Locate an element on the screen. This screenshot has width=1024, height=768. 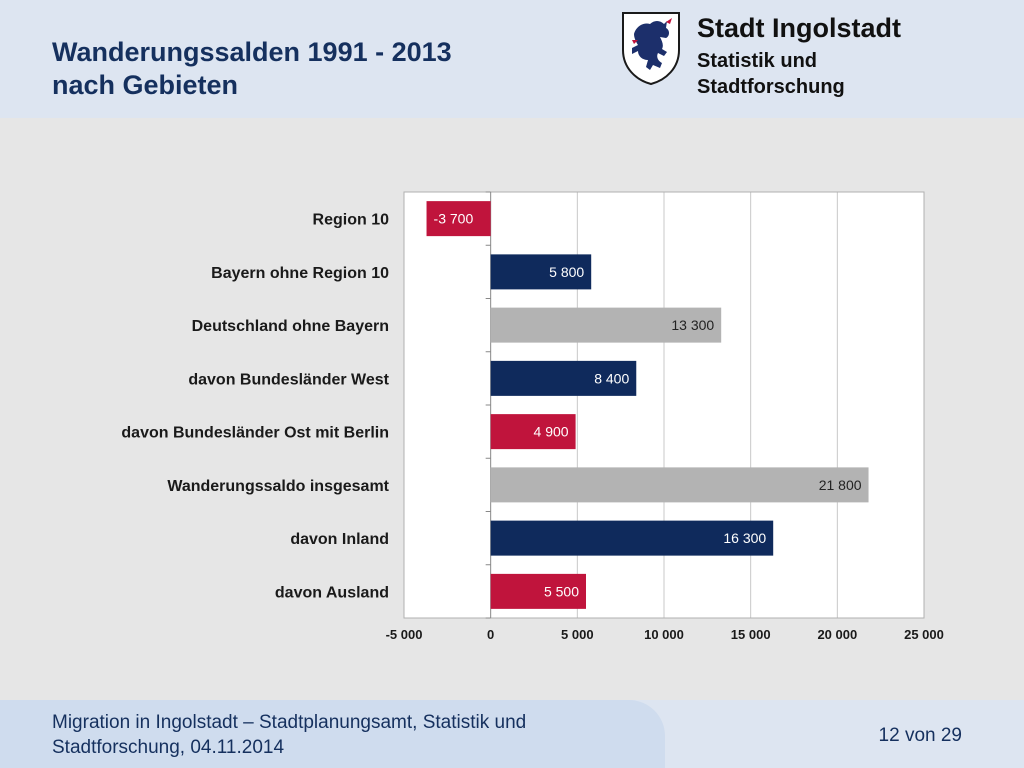
data-label: -3 700 is located at coordinates (454, 219).